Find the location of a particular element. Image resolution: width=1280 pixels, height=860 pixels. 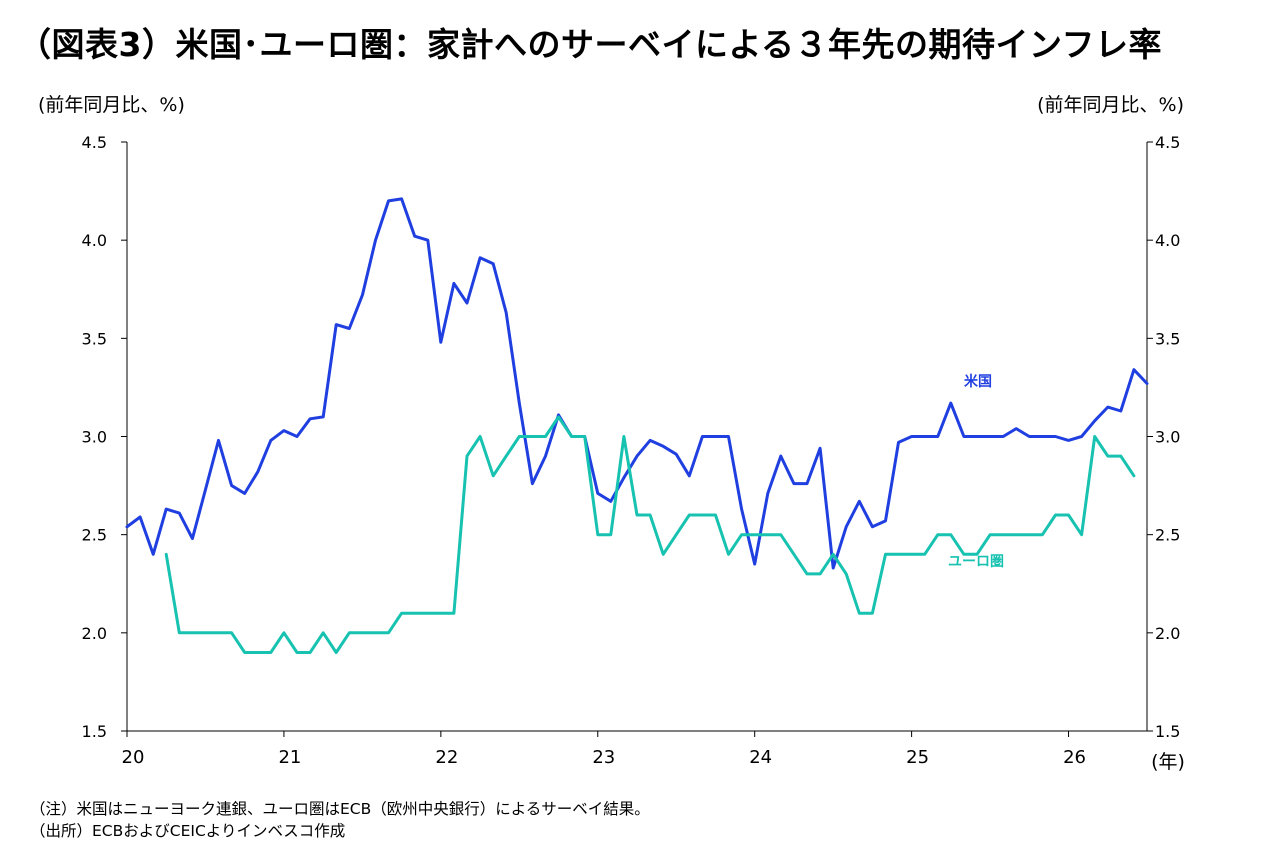

left-y-tick-label: 2.5 is located at coordinates (94, 535).